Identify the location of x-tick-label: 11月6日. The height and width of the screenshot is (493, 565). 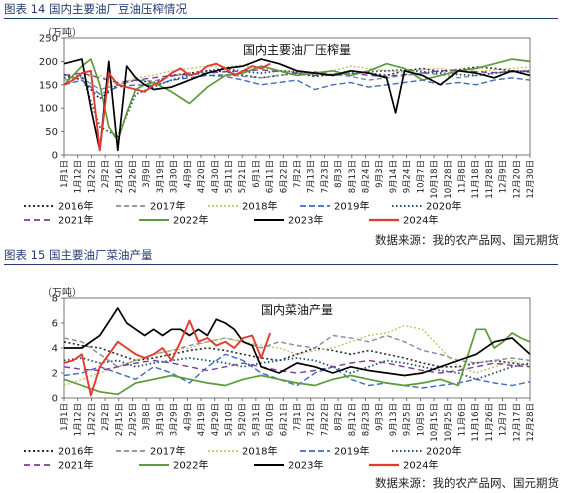
(462, 419).